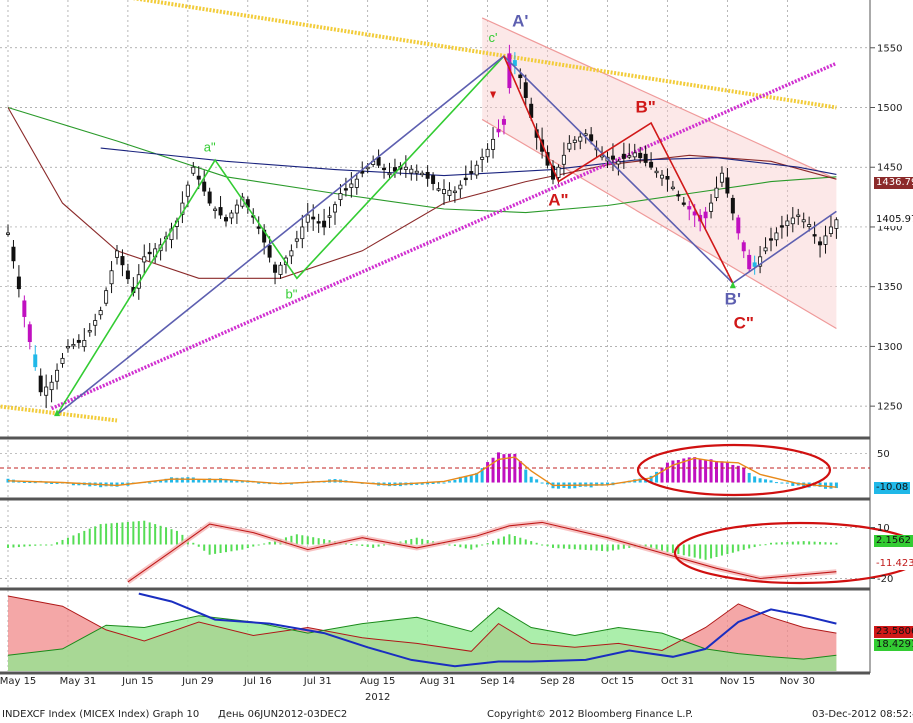 Image resolution: width=913 pixels, height=723 pixels. I want to click on wave-label: B', so click(733, 299).